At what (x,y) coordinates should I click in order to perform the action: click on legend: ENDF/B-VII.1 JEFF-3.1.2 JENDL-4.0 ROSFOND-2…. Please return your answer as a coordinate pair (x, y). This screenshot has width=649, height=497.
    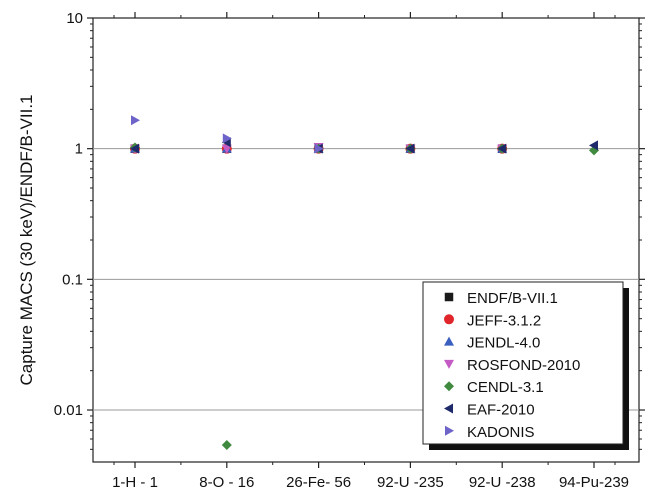
    Looking at the image, I should click on (525, 365).